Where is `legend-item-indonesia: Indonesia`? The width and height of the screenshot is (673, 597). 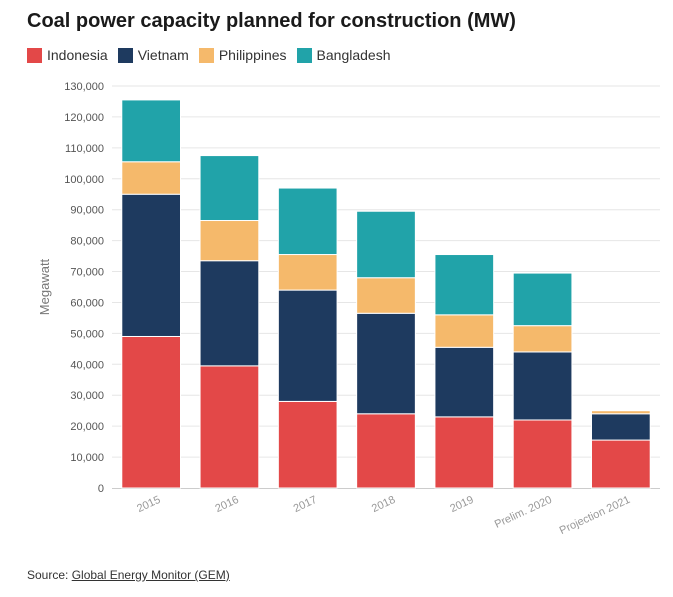
legend-item-indonesia: Indonesia is located at coordinates (67, 55).